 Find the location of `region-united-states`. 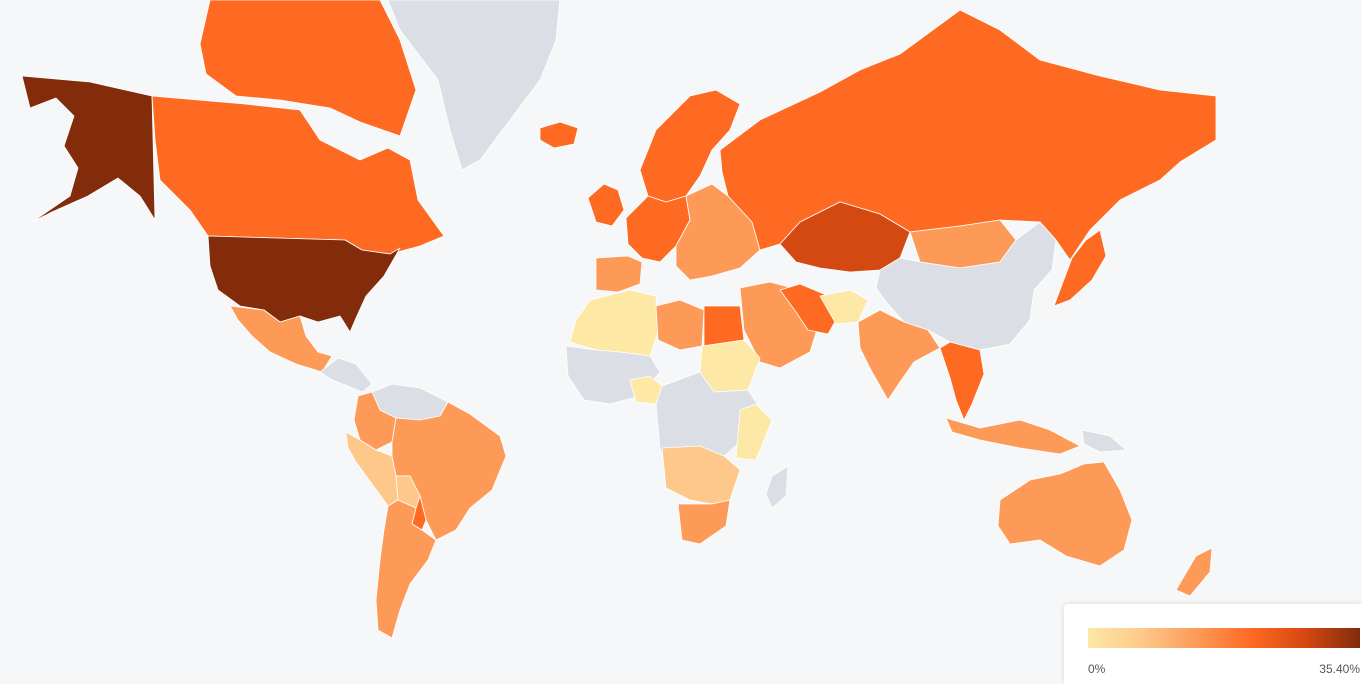

region-united-states is located at coordinates (304, 284).